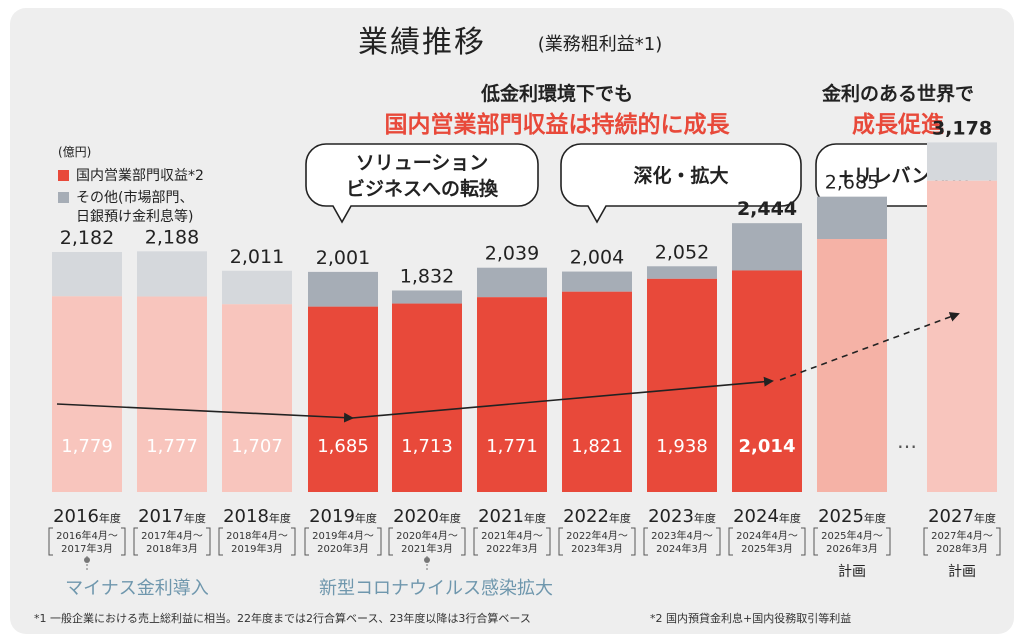  What do you see at coordinates (767, 516) in the screenshot?
I see `year-label-2024: 2024年度` at bounding box center [767, 516].